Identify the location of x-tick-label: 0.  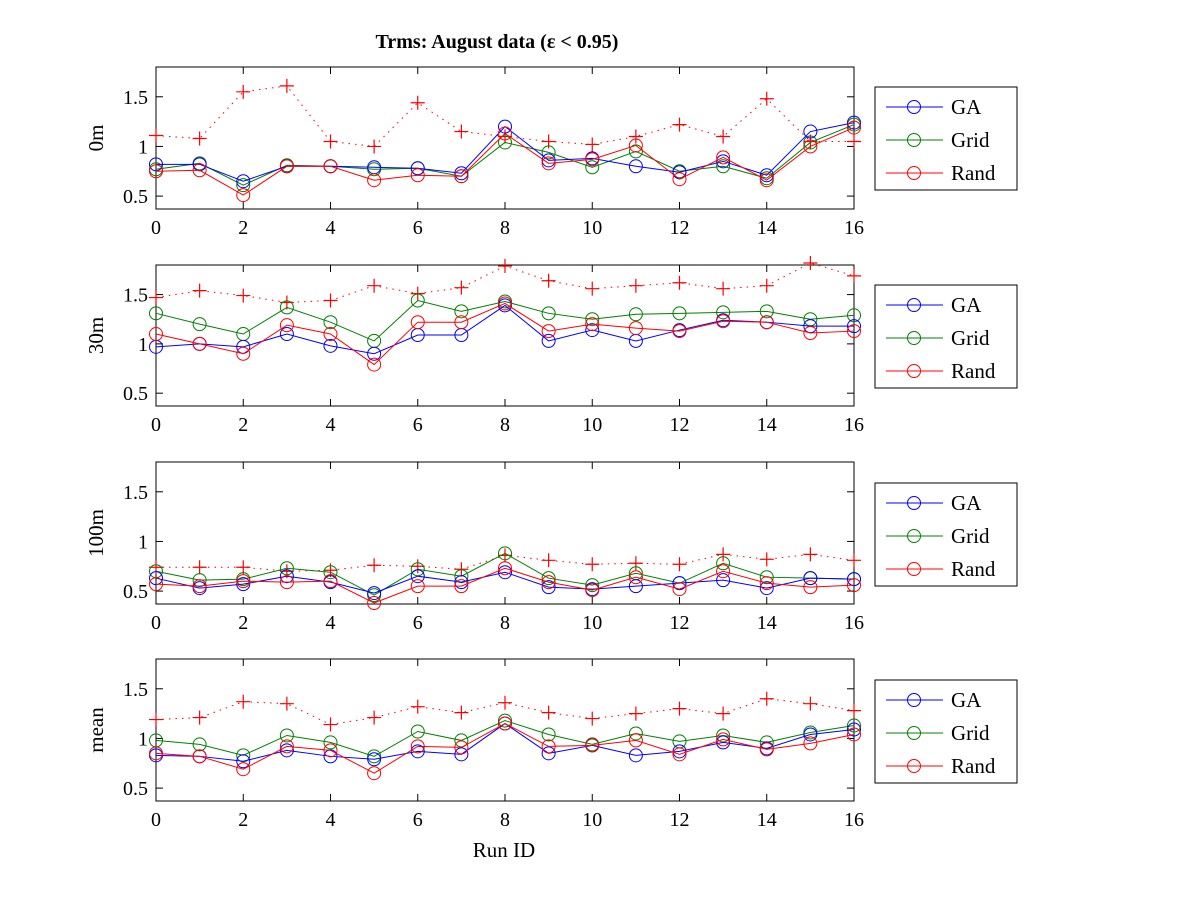
(156, 425).